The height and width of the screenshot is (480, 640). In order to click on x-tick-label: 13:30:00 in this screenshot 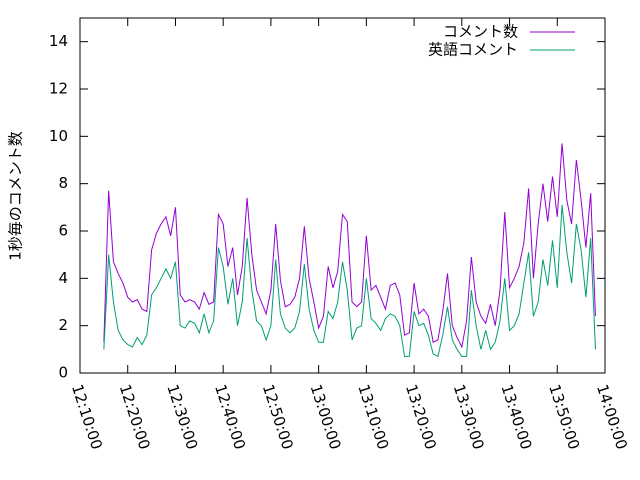, I will do `click(469, 417)`.